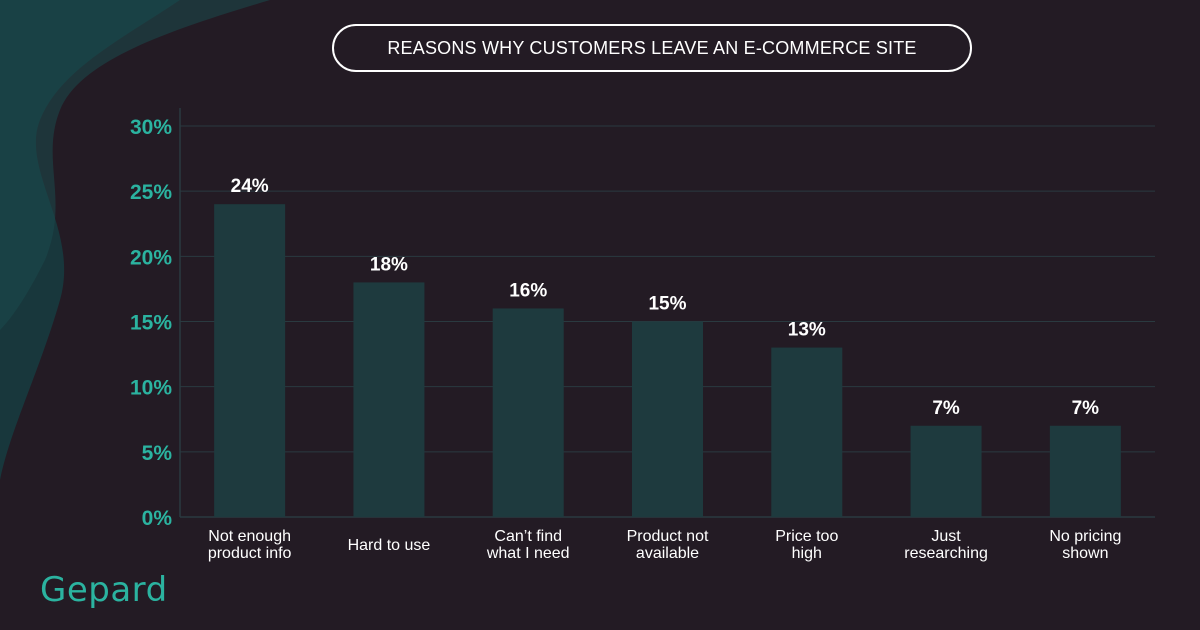 The width and height of the screenshot is (1200, 630). I want to click on x-category-label: Product not, so click(668, 536).